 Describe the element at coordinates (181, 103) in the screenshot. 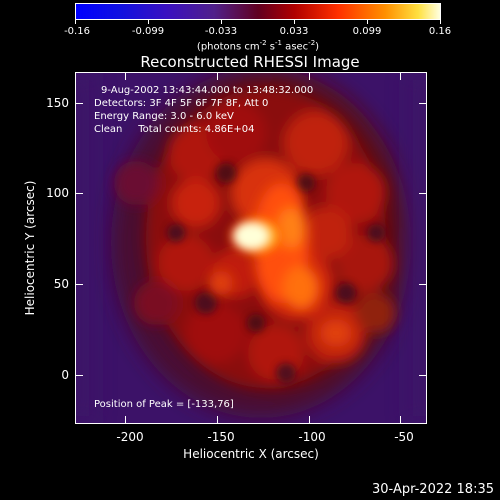

I see `detectors-annotation: Detectors: 3F 4F 5F 6F 7F 8F, Att 0` at that location.